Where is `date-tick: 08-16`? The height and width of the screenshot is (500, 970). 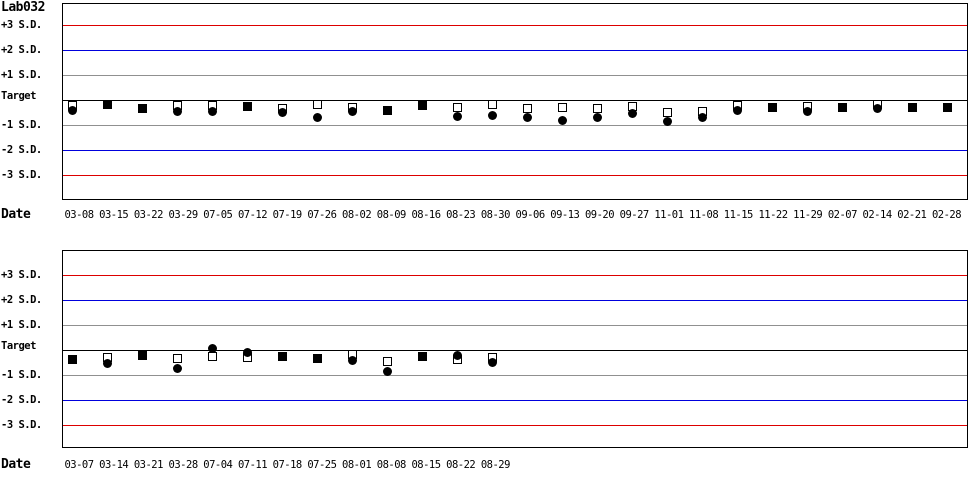 date-tick: 08-16 is located at coordinates (426, 215).